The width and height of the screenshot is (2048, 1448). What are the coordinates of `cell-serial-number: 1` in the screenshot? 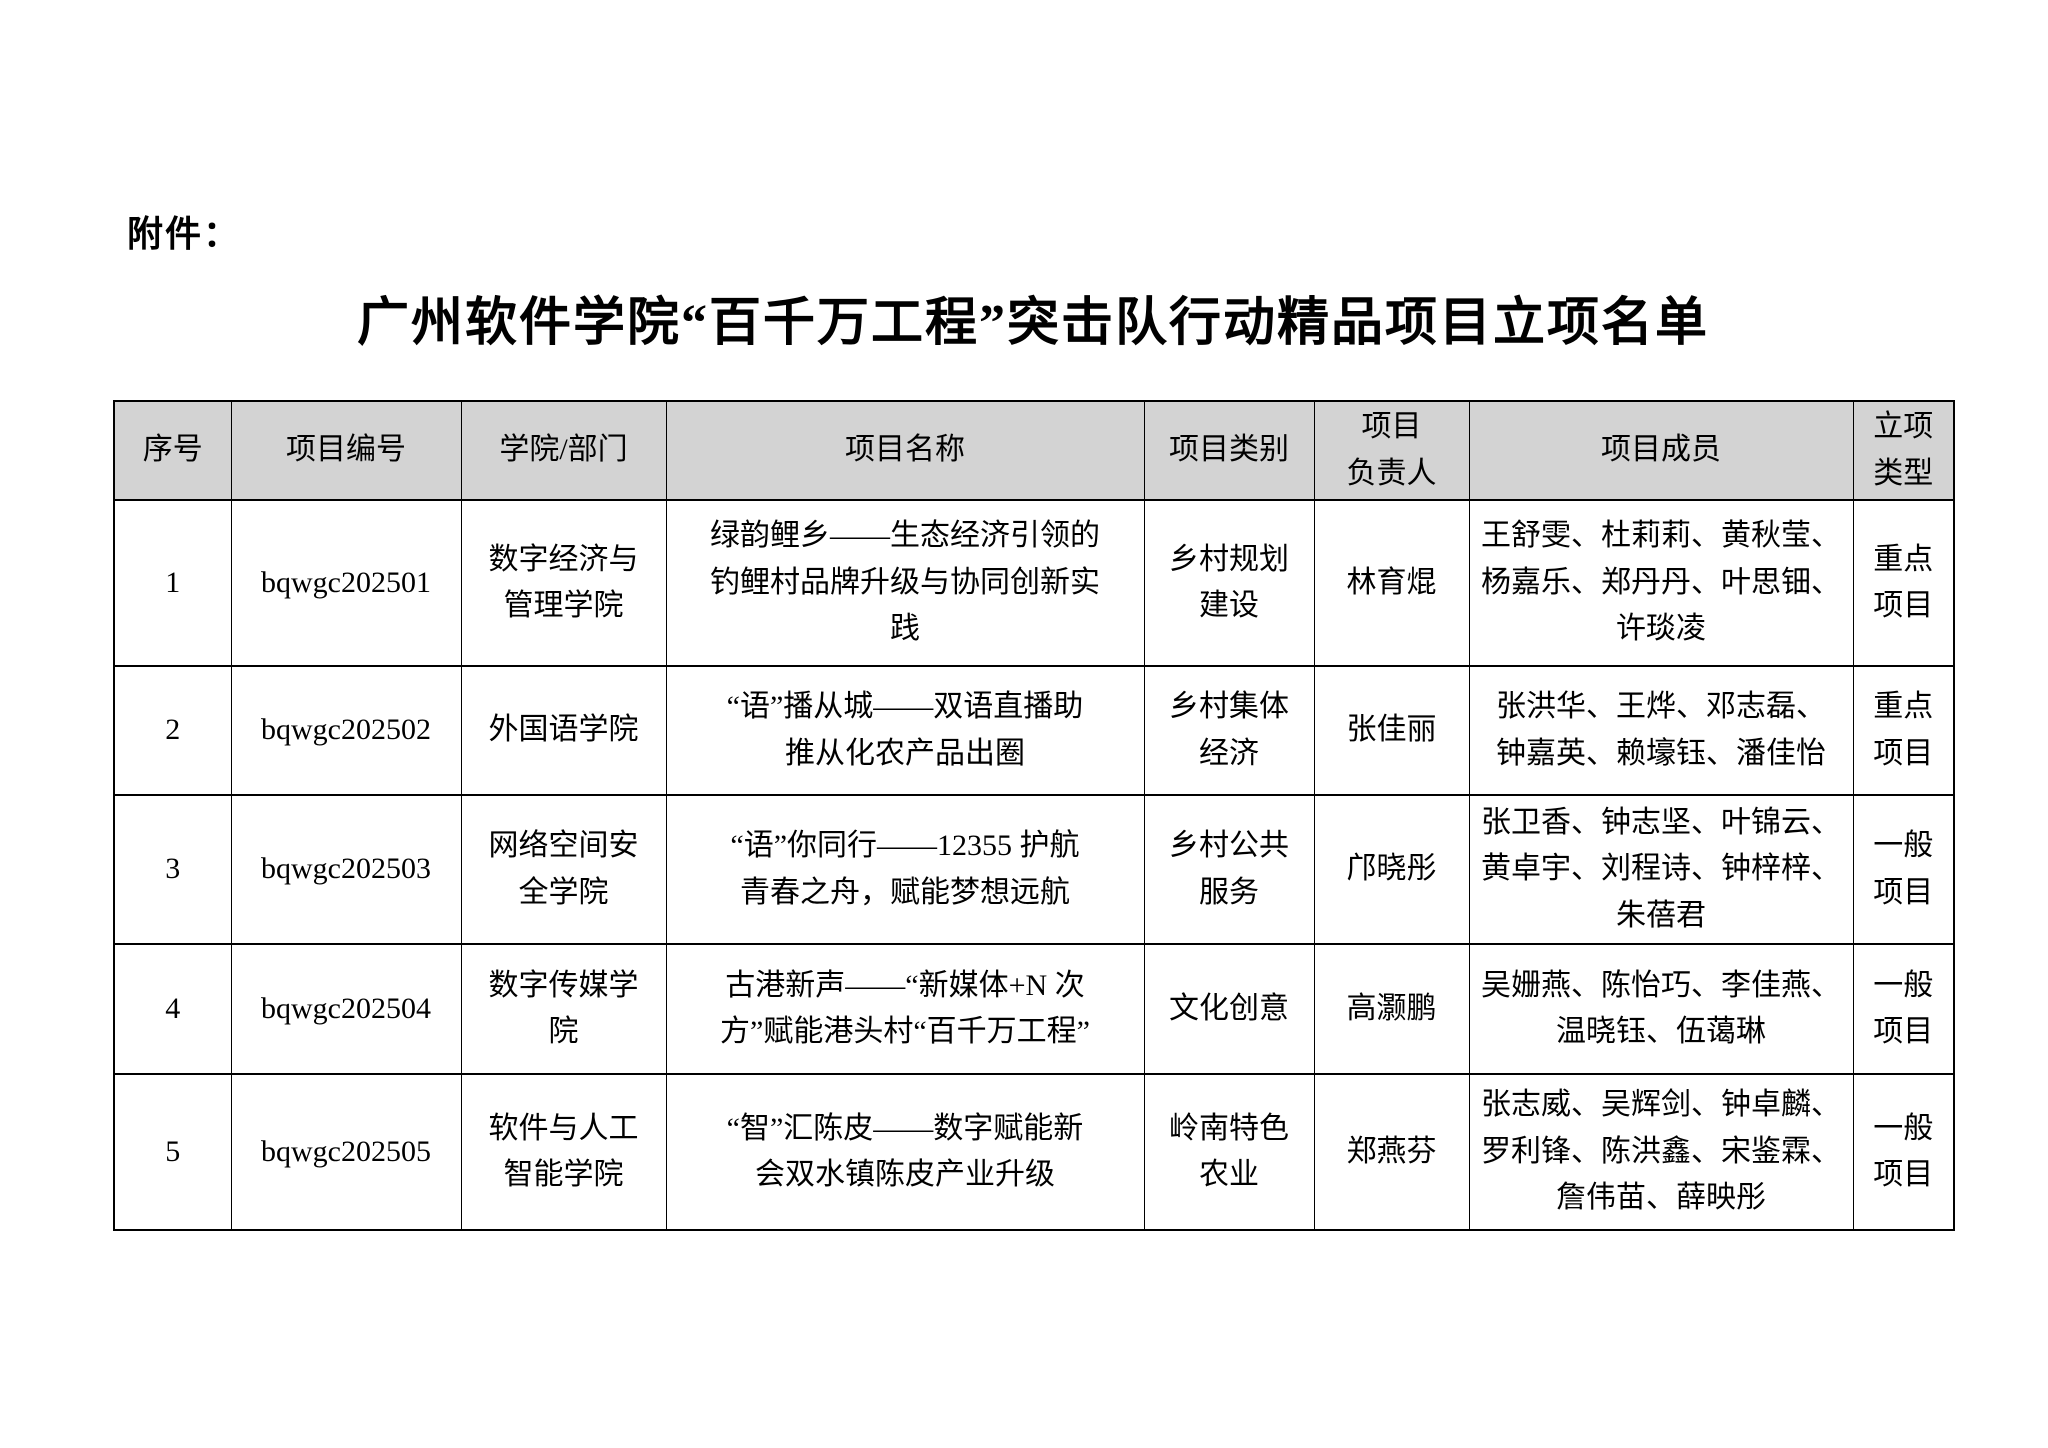 It's located at (172, 583).